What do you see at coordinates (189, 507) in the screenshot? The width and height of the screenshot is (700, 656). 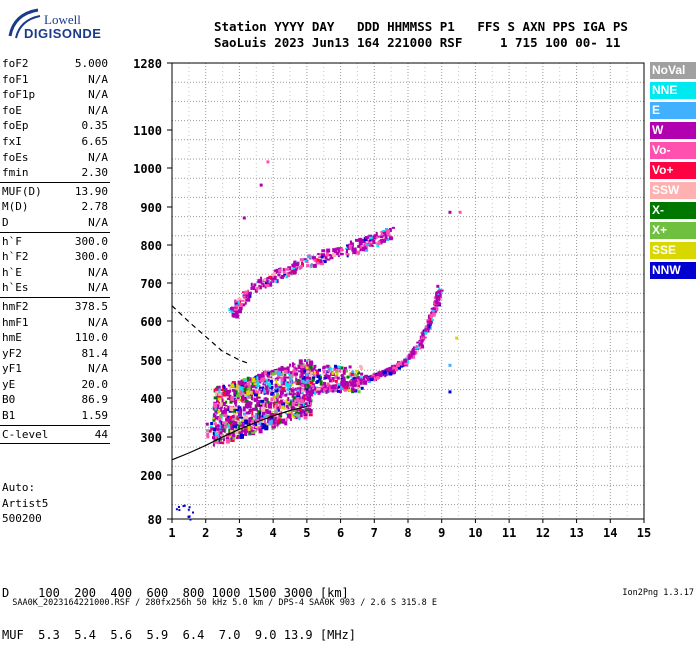 I see `echo-point-noise` at bounding box center [189, 507].